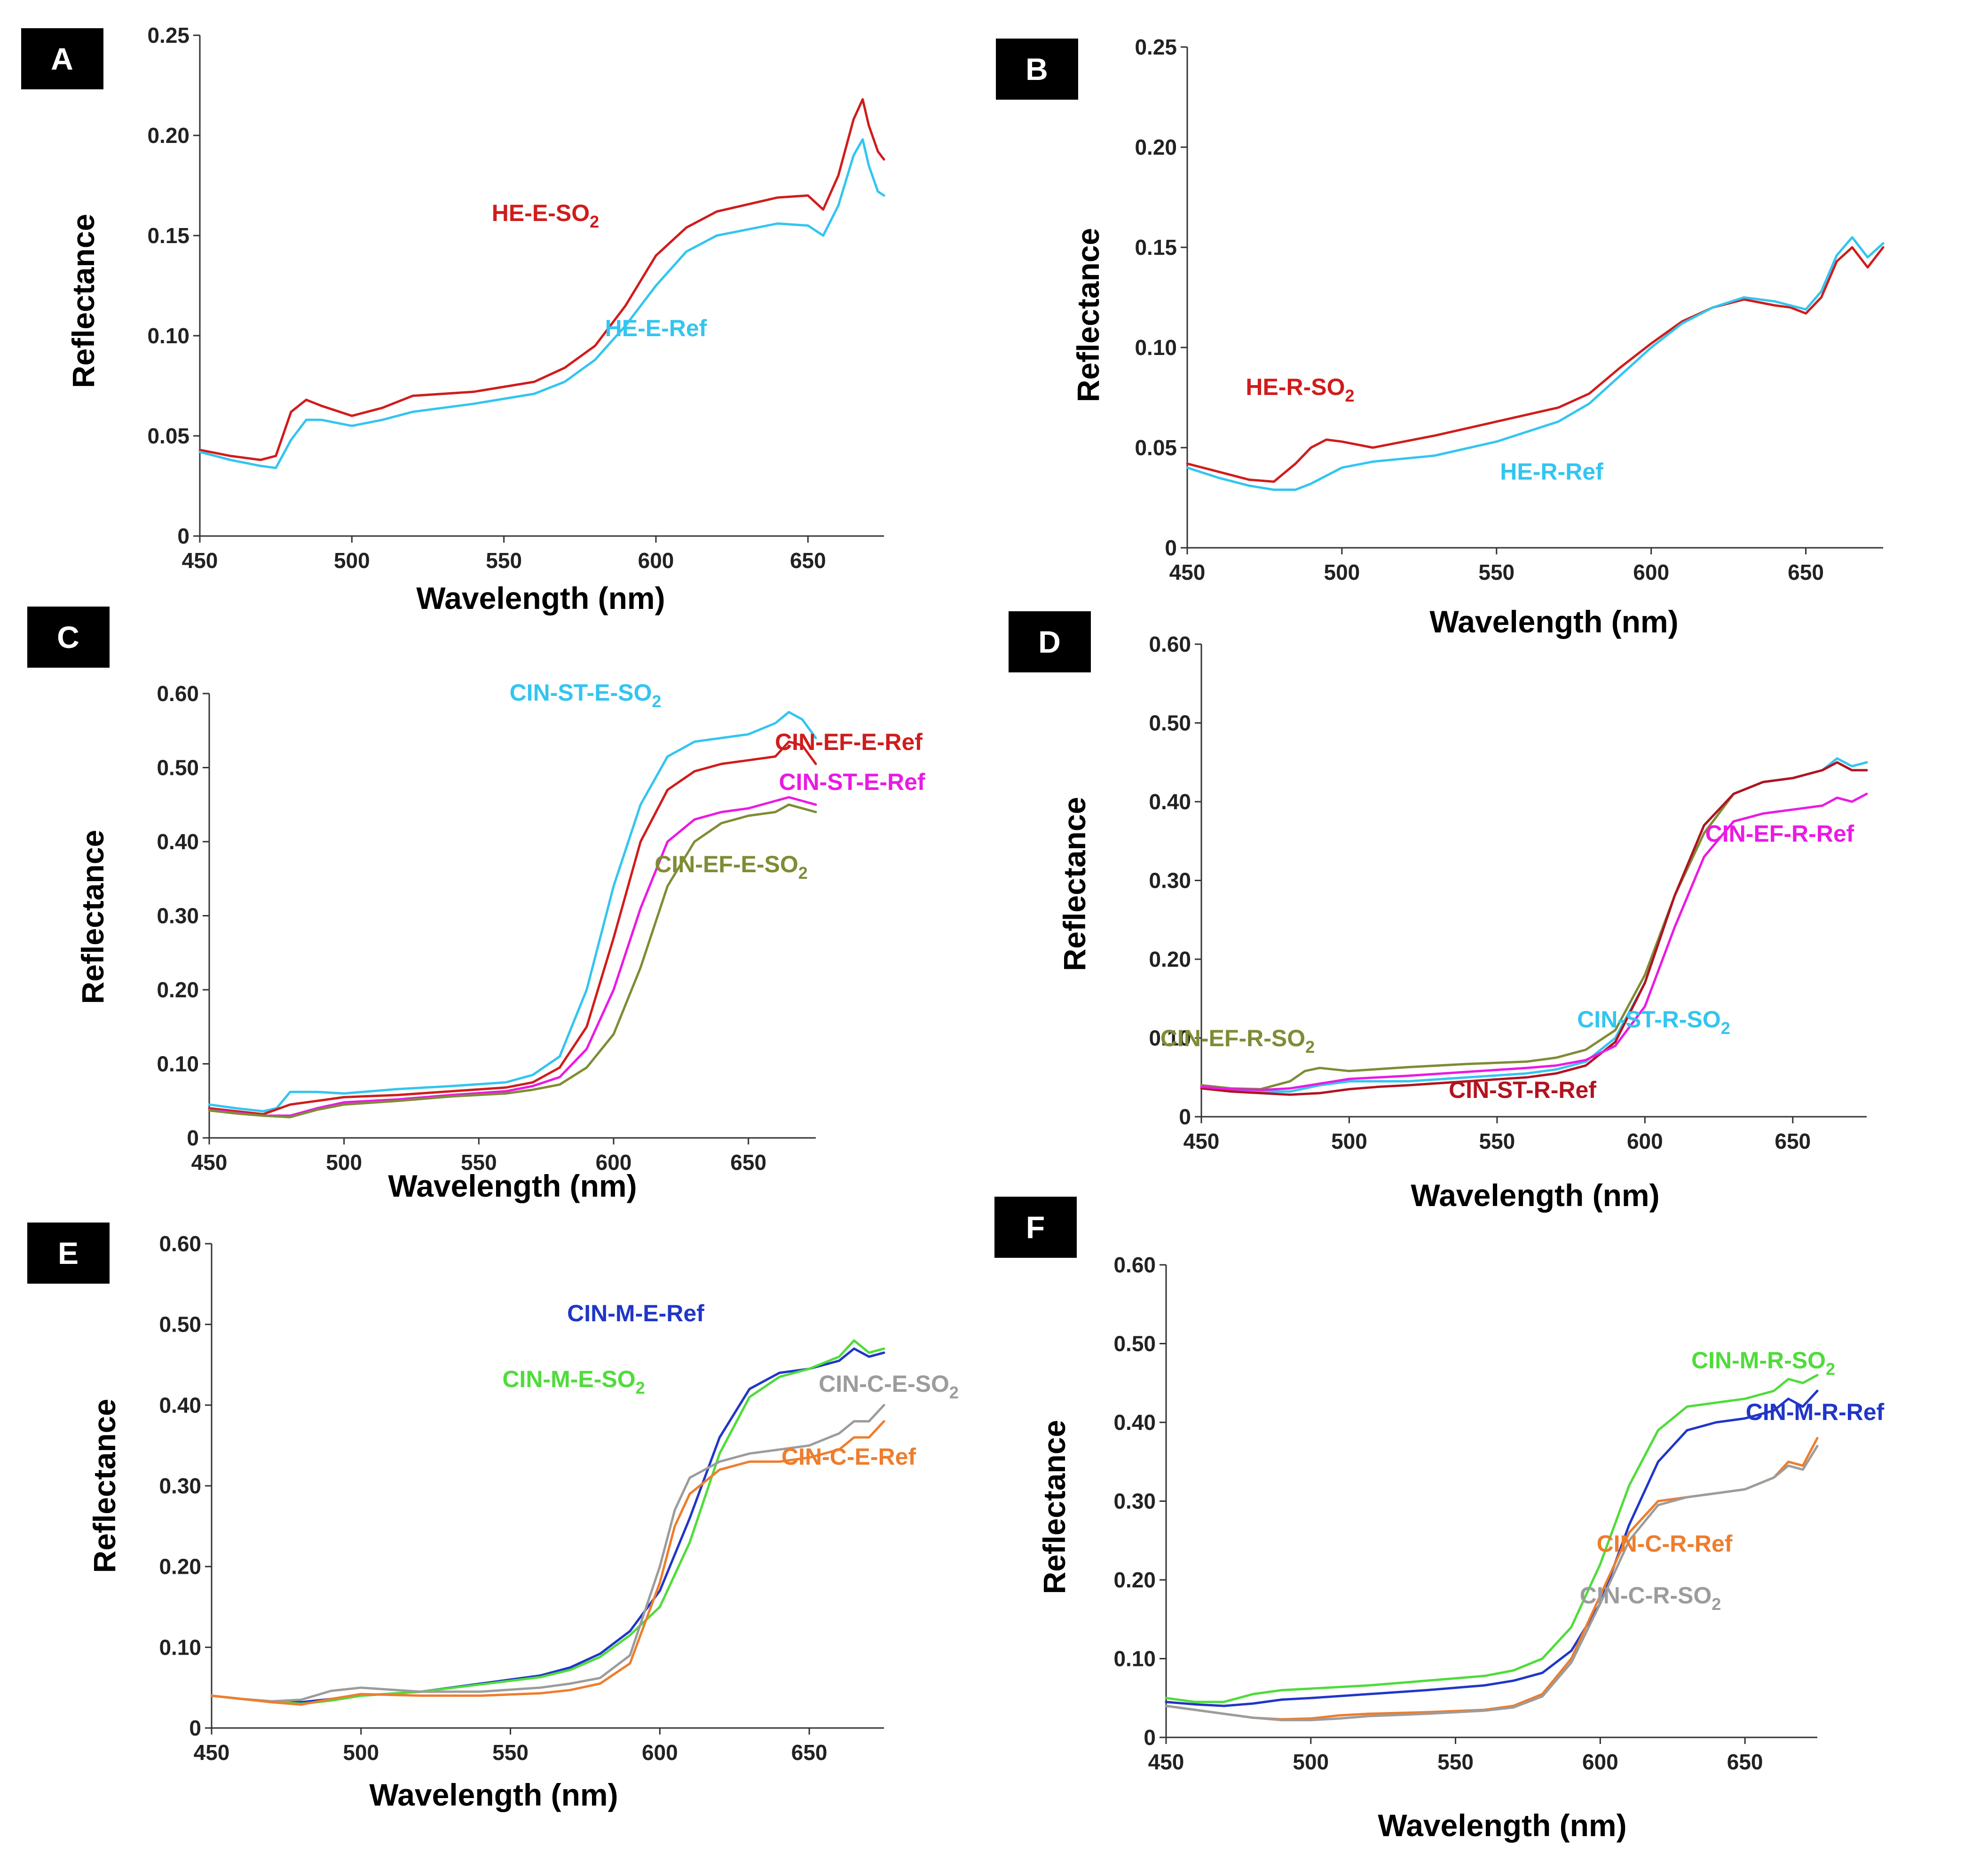  I want to click on panel-d-badge-letter: D, so click(1049, 642).